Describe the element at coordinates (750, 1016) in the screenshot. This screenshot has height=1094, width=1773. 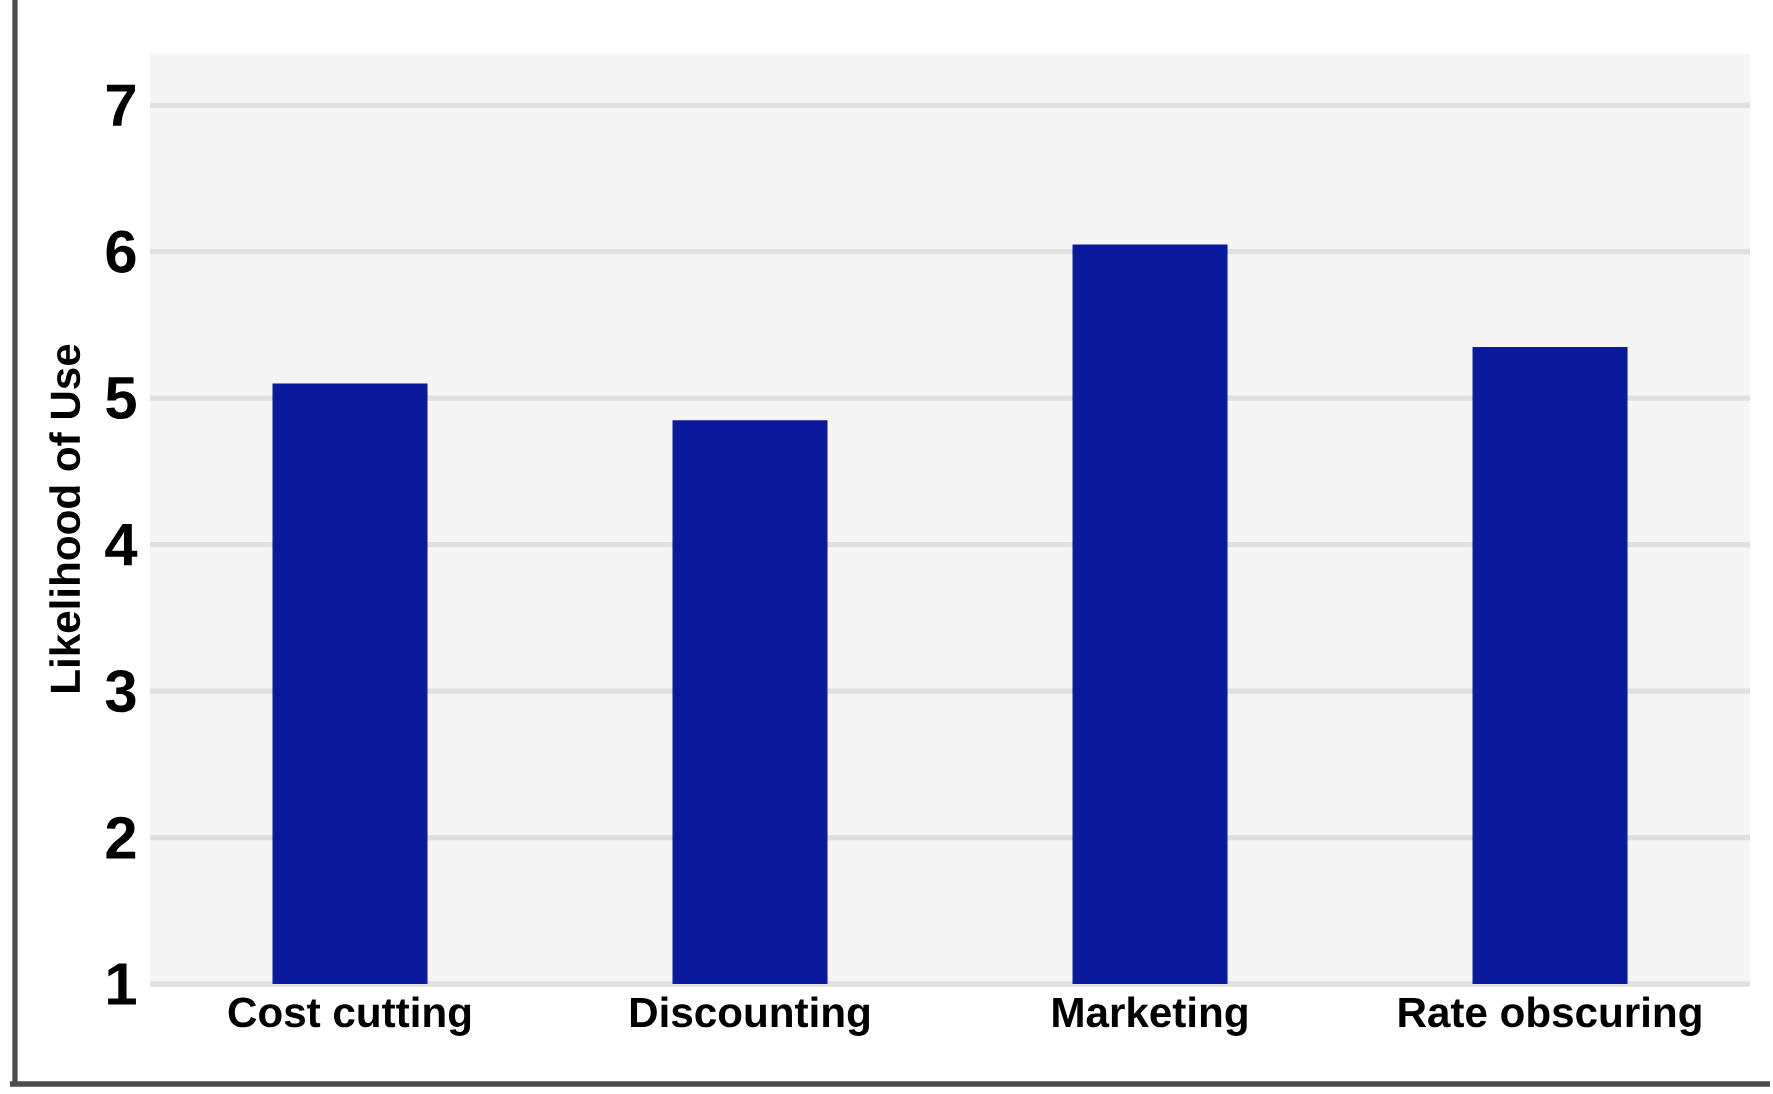
I see `x-tick-label: Discounting` at that location.